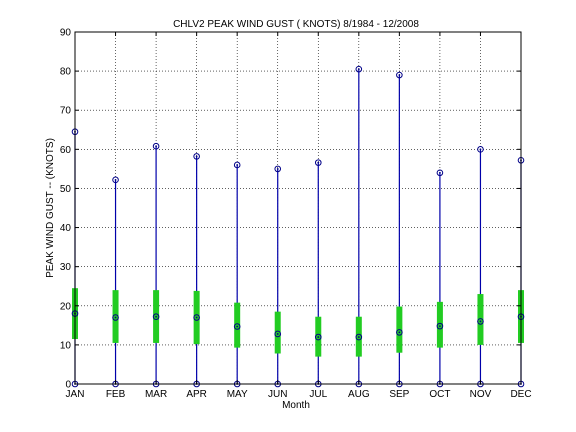  I want to click on iqr-bar-may, so click(237, 325).